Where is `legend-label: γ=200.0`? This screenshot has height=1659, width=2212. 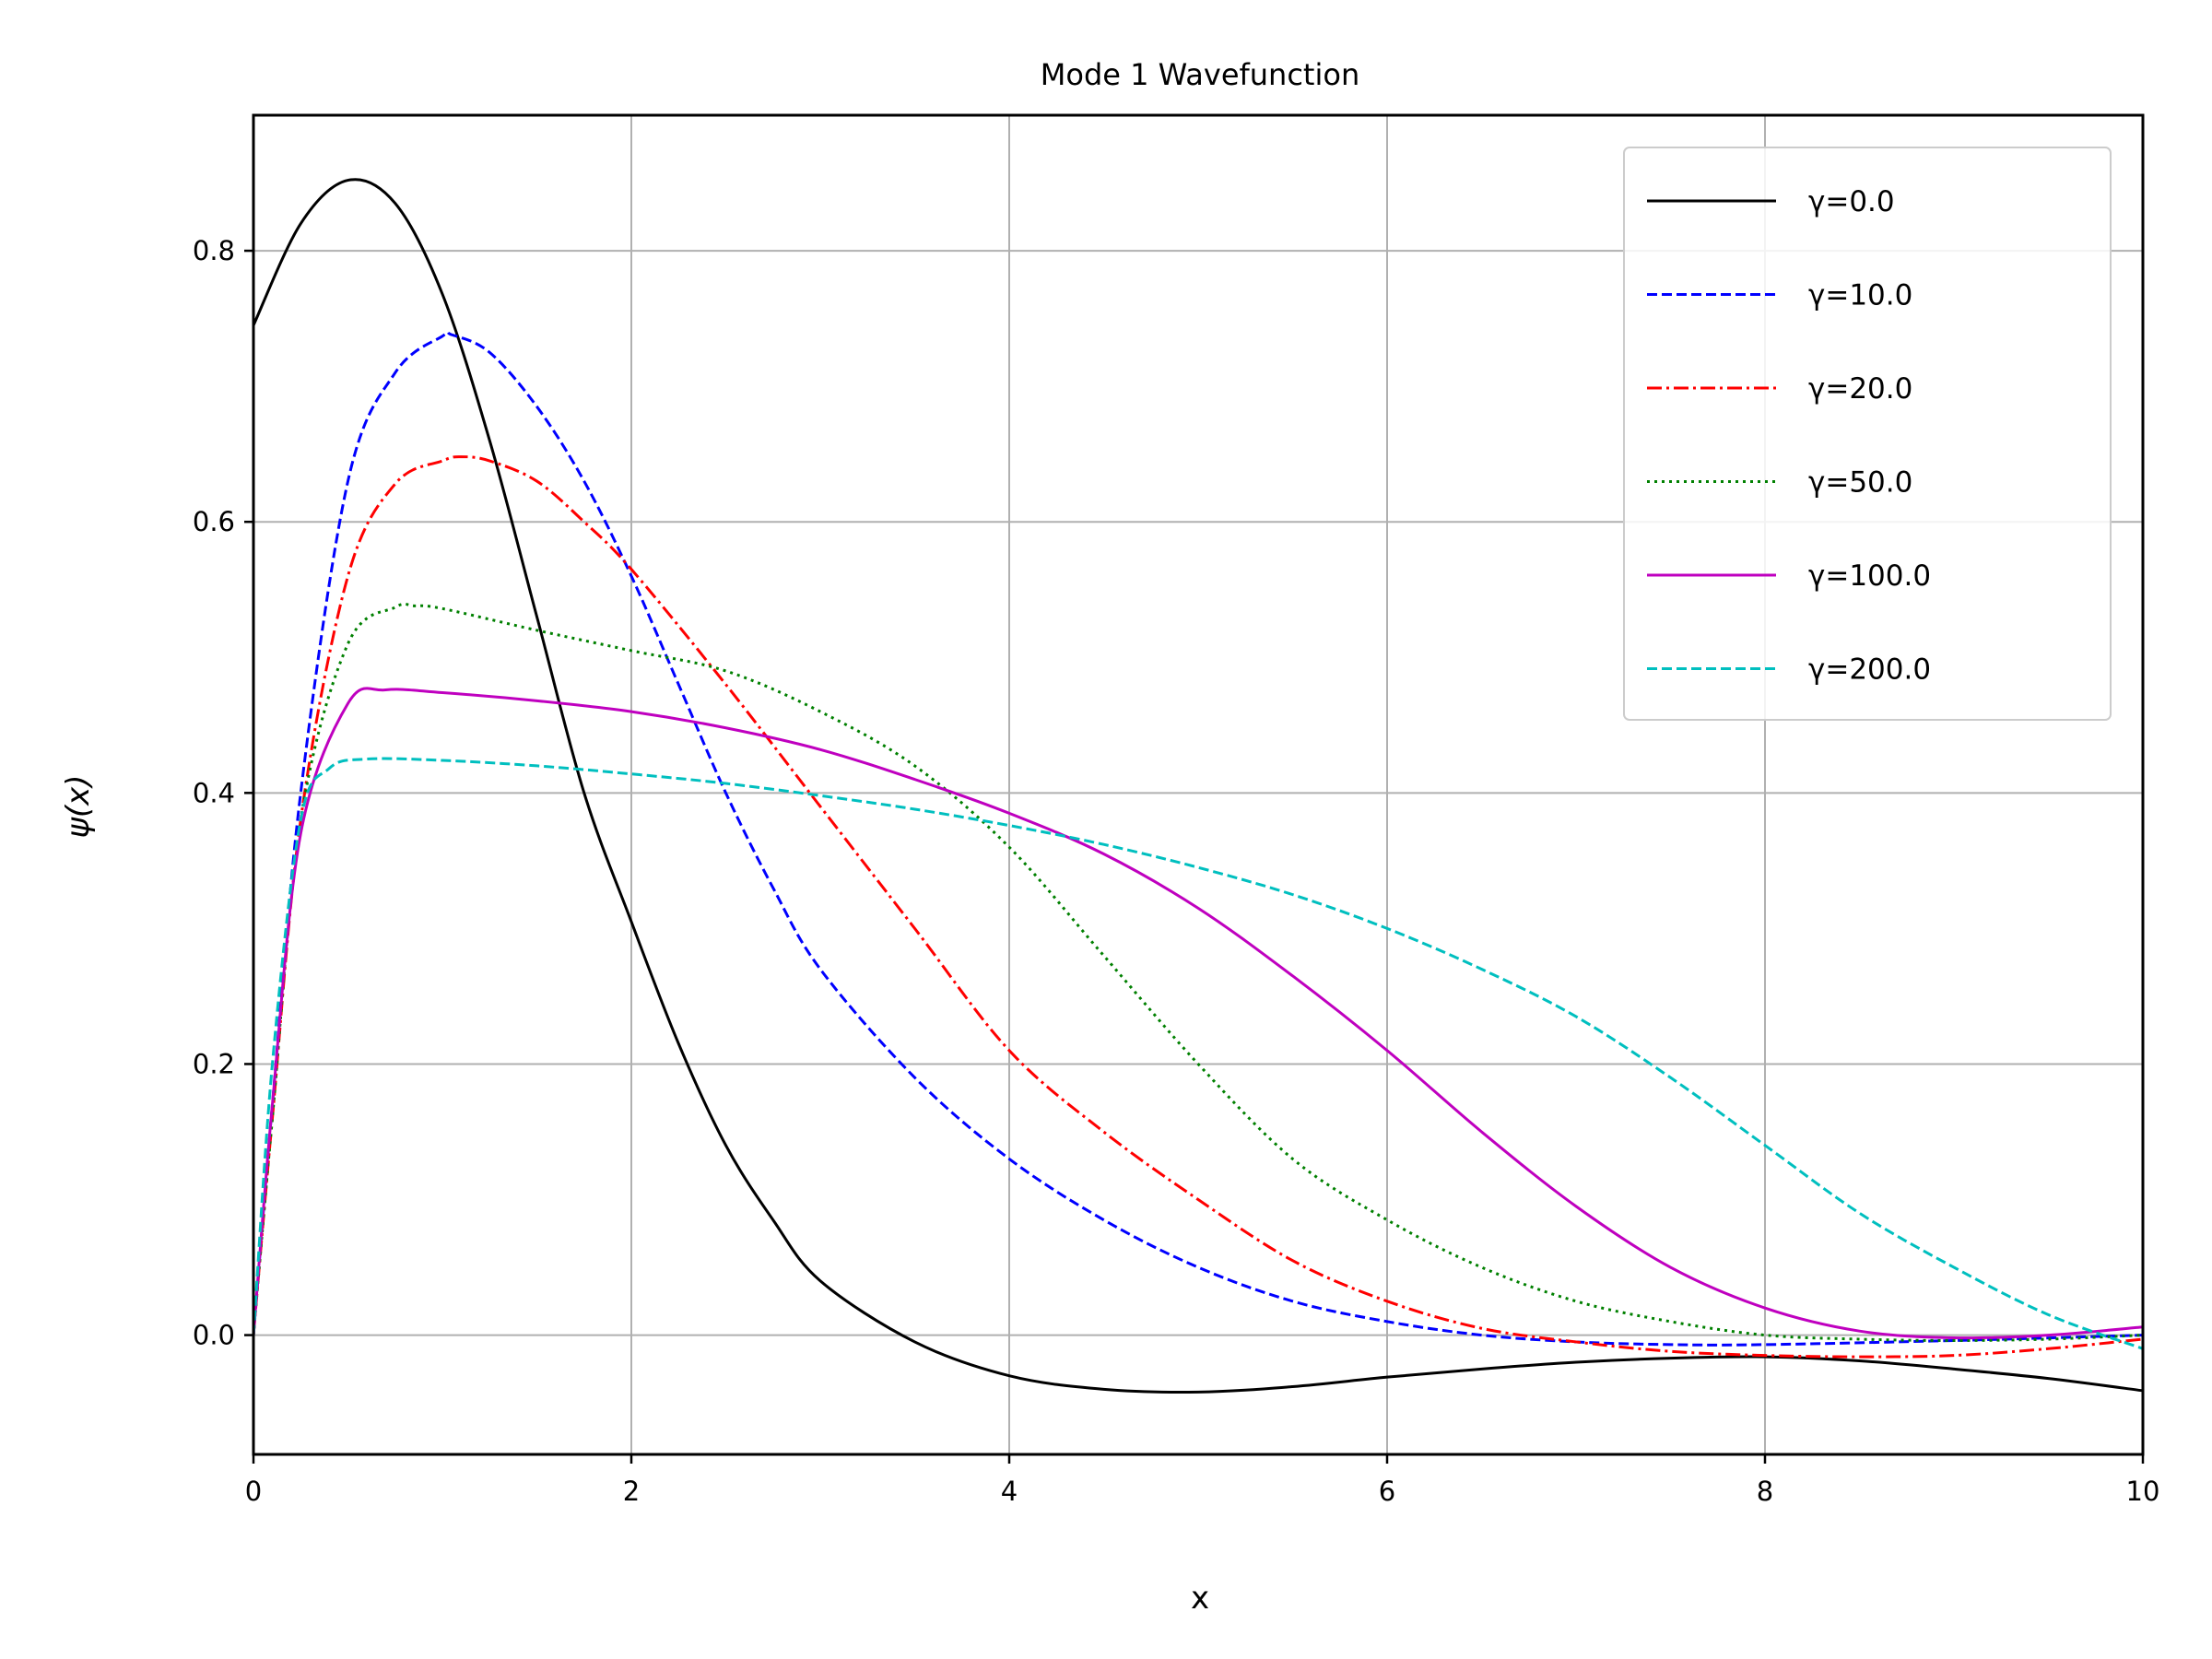
legend-label: γ=200.0 is located at coordinates (1869, 670).